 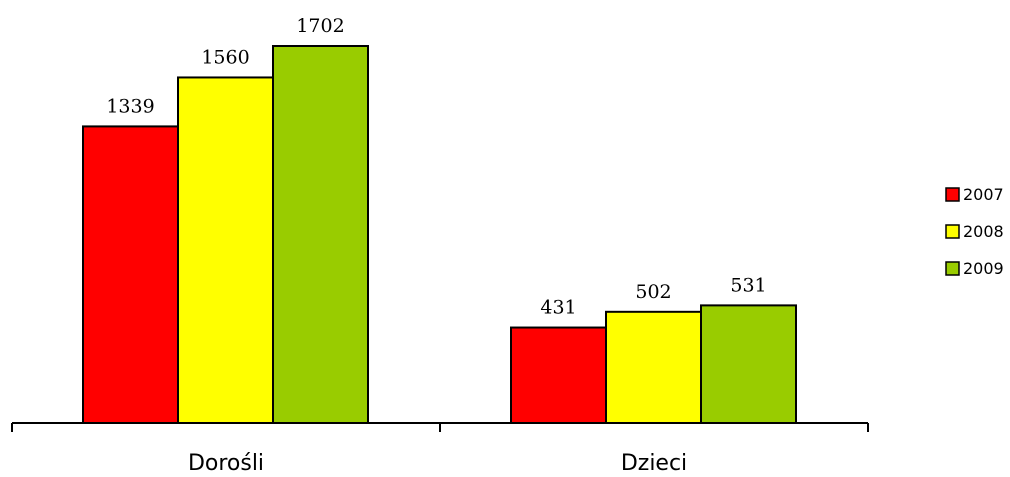 What do you see at coordinates (558, 375) in the screenshot?
I see `bar-dzieci-2007` at bounding box center [558, 375].